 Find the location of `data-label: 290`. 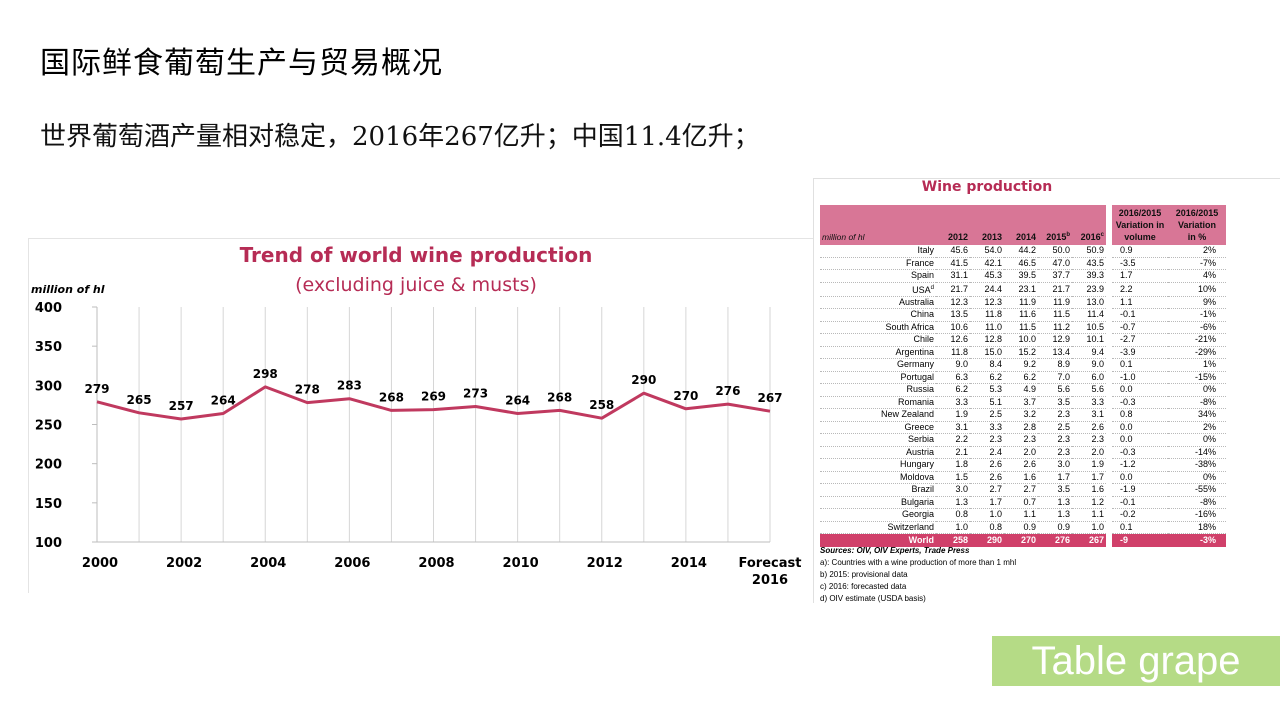

data-label: 290 is located at coordinates (643, 380).